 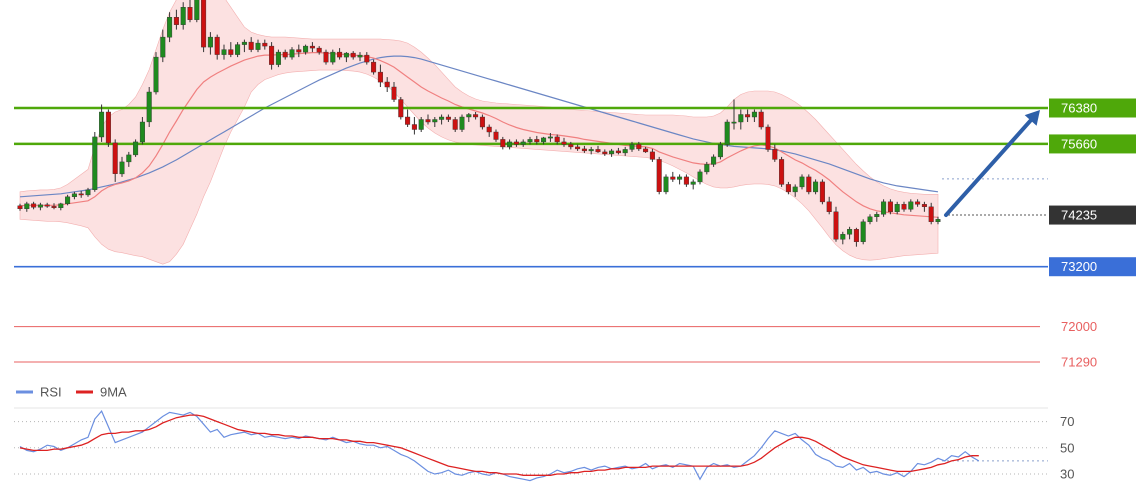 I want to click on rsi-tick-label: 50, so click(x=1067, y=447).